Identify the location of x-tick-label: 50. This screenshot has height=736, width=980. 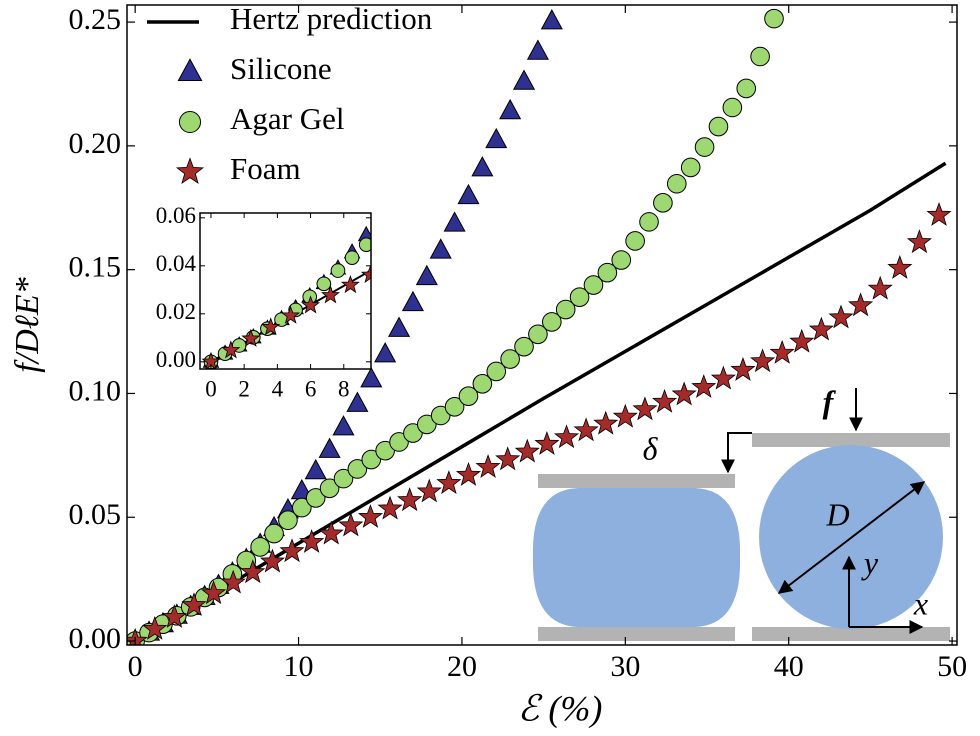
(952, 666).